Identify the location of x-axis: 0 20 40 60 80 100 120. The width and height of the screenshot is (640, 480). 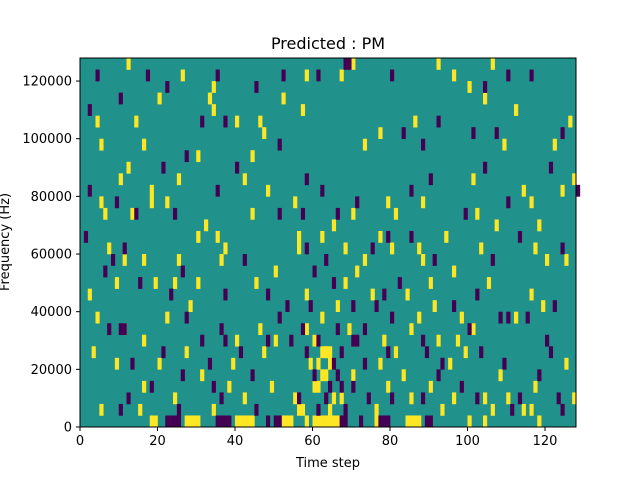
(316, 438).